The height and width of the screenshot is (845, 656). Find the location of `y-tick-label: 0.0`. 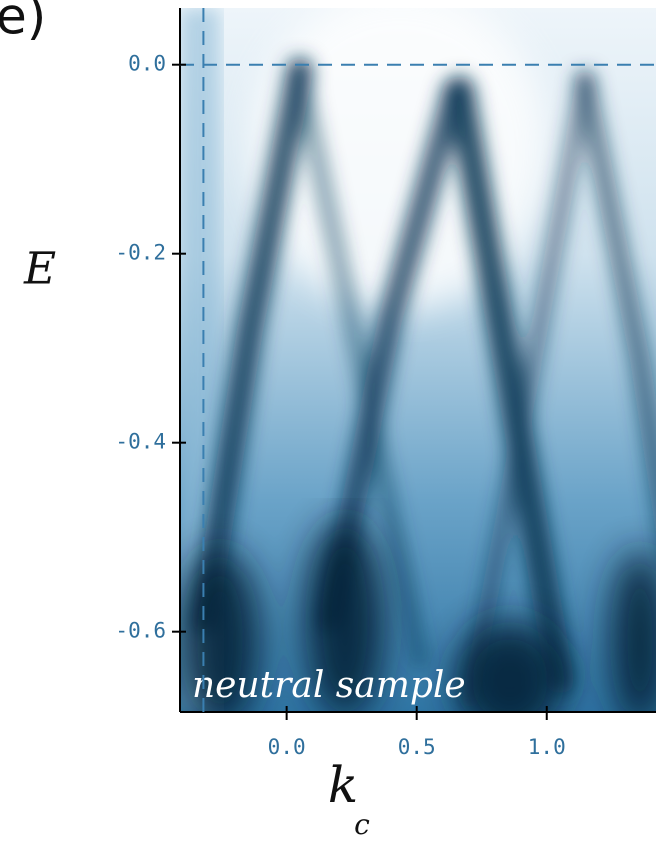

y-tick-label: 0.0 is located at coordinates (147, 64).